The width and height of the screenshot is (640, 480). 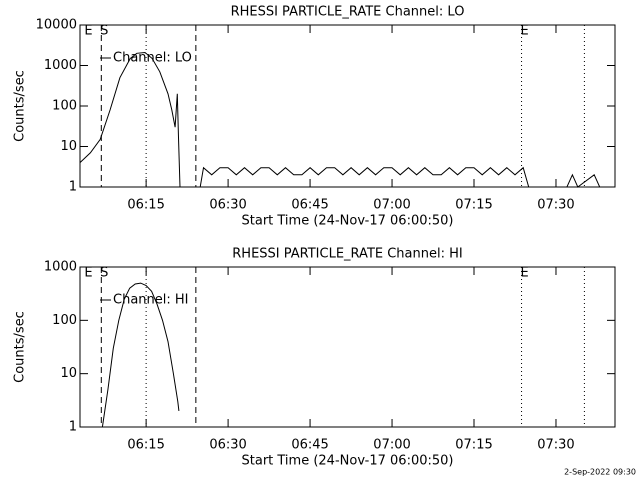 What do you see at coordinates (347, 254) in the screenshot?
I see `chart-title: RHESSI PARTICLE_RATE Channel: HI` at bounding box center [347, 254].